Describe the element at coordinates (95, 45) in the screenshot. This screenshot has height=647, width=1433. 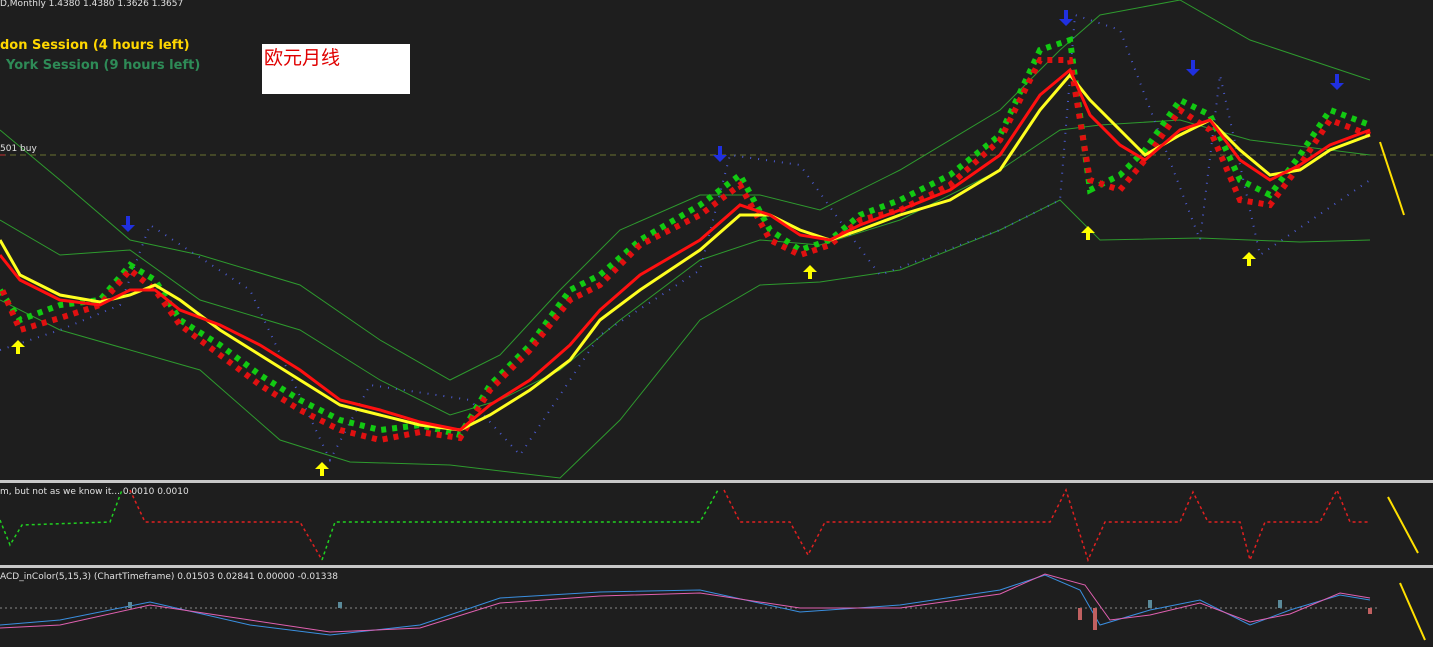
I see `session-label: don Session (4 hours left)` at that location.